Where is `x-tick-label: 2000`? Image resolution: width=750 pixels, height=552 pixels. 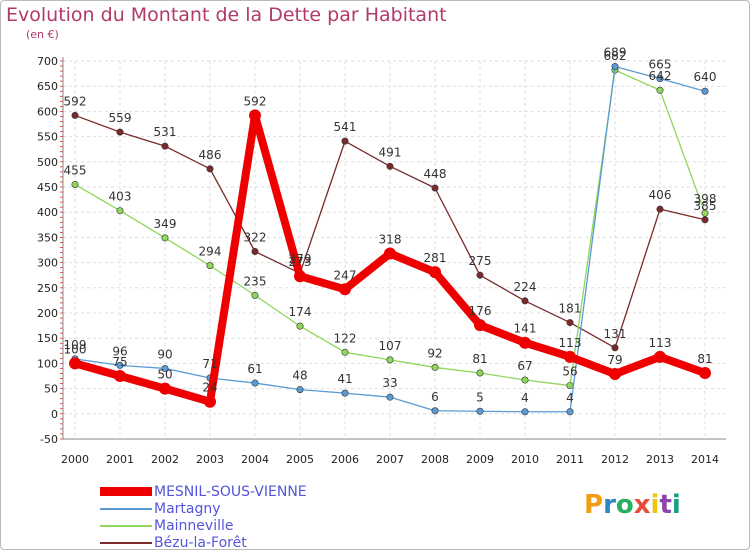
x-tick-label: 2000 is located at coordinates (75, 459).